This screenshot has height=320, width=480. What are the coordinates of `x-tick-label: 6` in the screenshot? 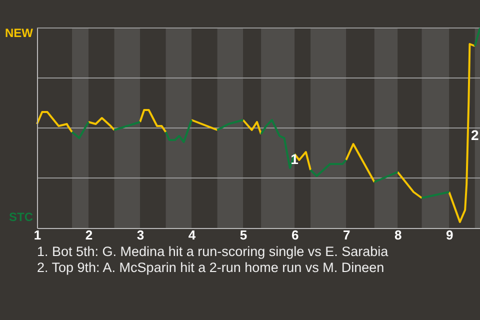 It's located at (295, 235).